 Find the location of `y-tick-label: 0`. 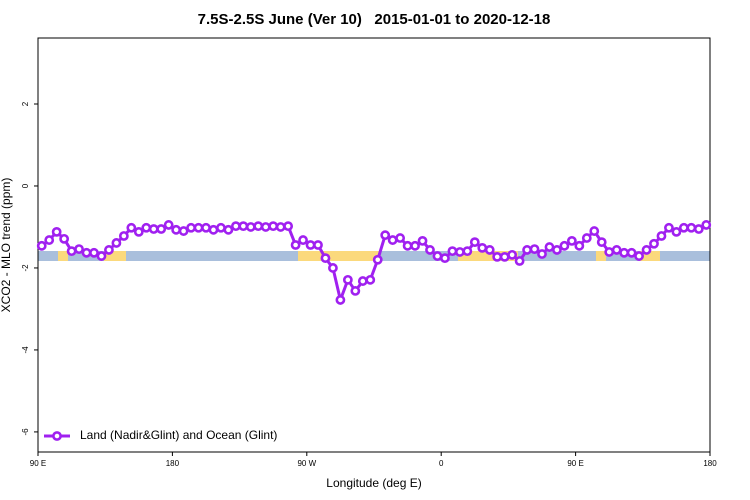

y-tick-label: 0 is located at coordinates (25, 185).